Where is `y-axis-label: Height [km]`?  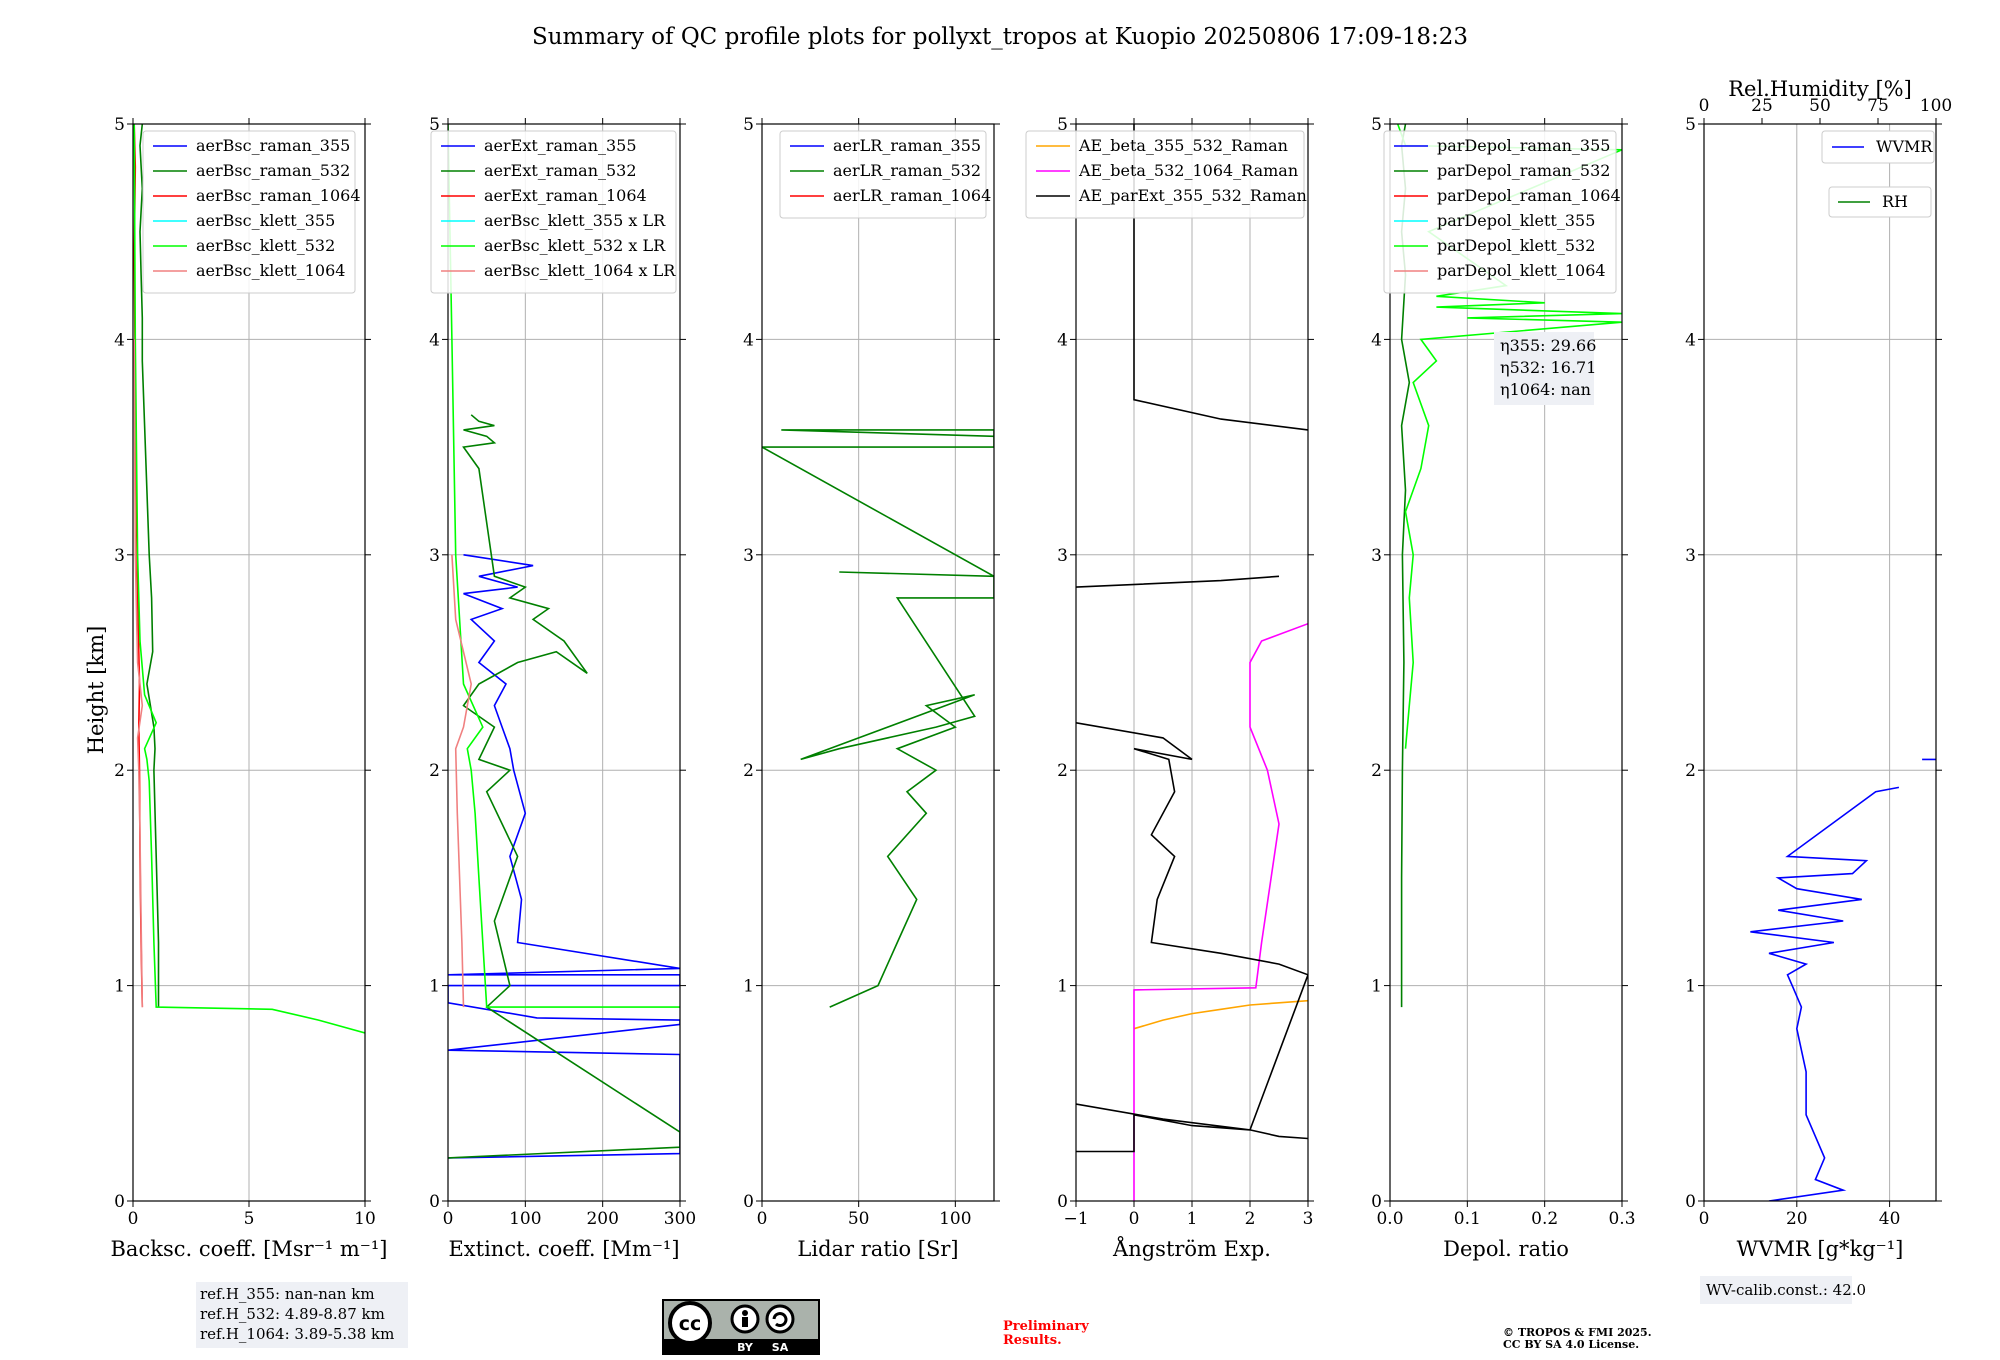 y-axis-label: Height [km] is located at coordinates (96, 690).